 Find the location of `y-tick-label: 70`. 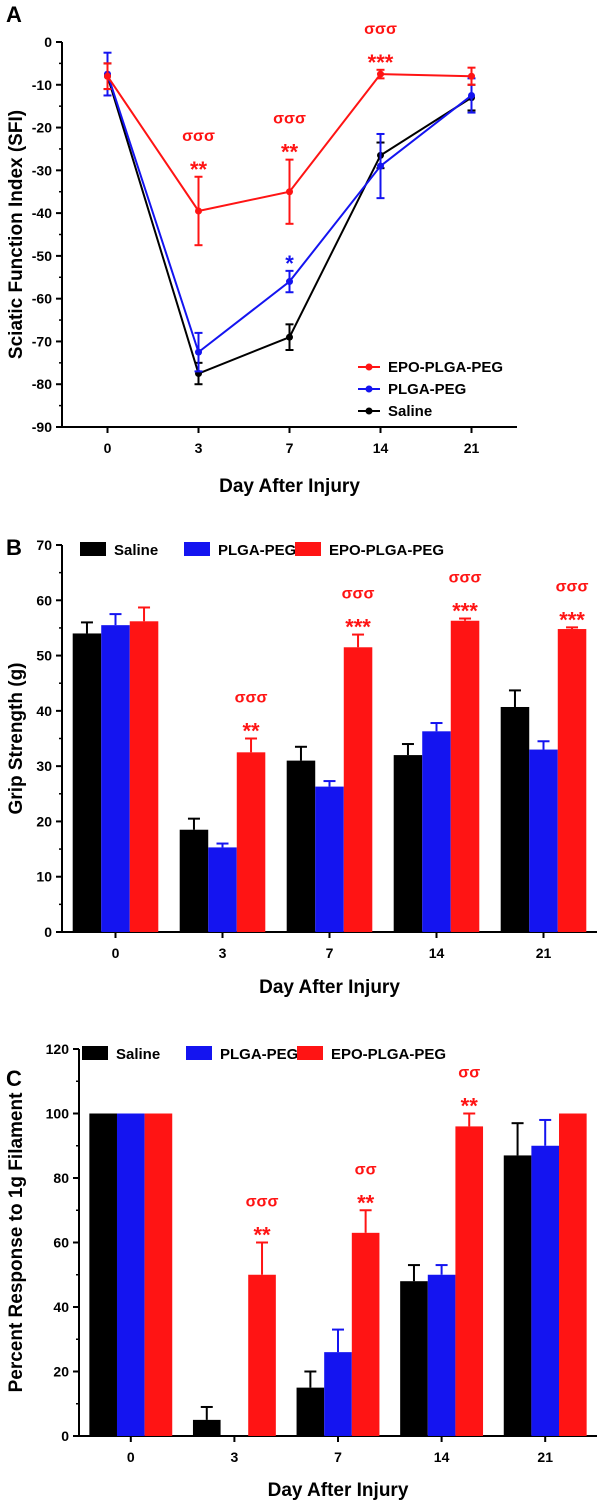

y-tick-label: 70 is located at coordinates (44, 545).